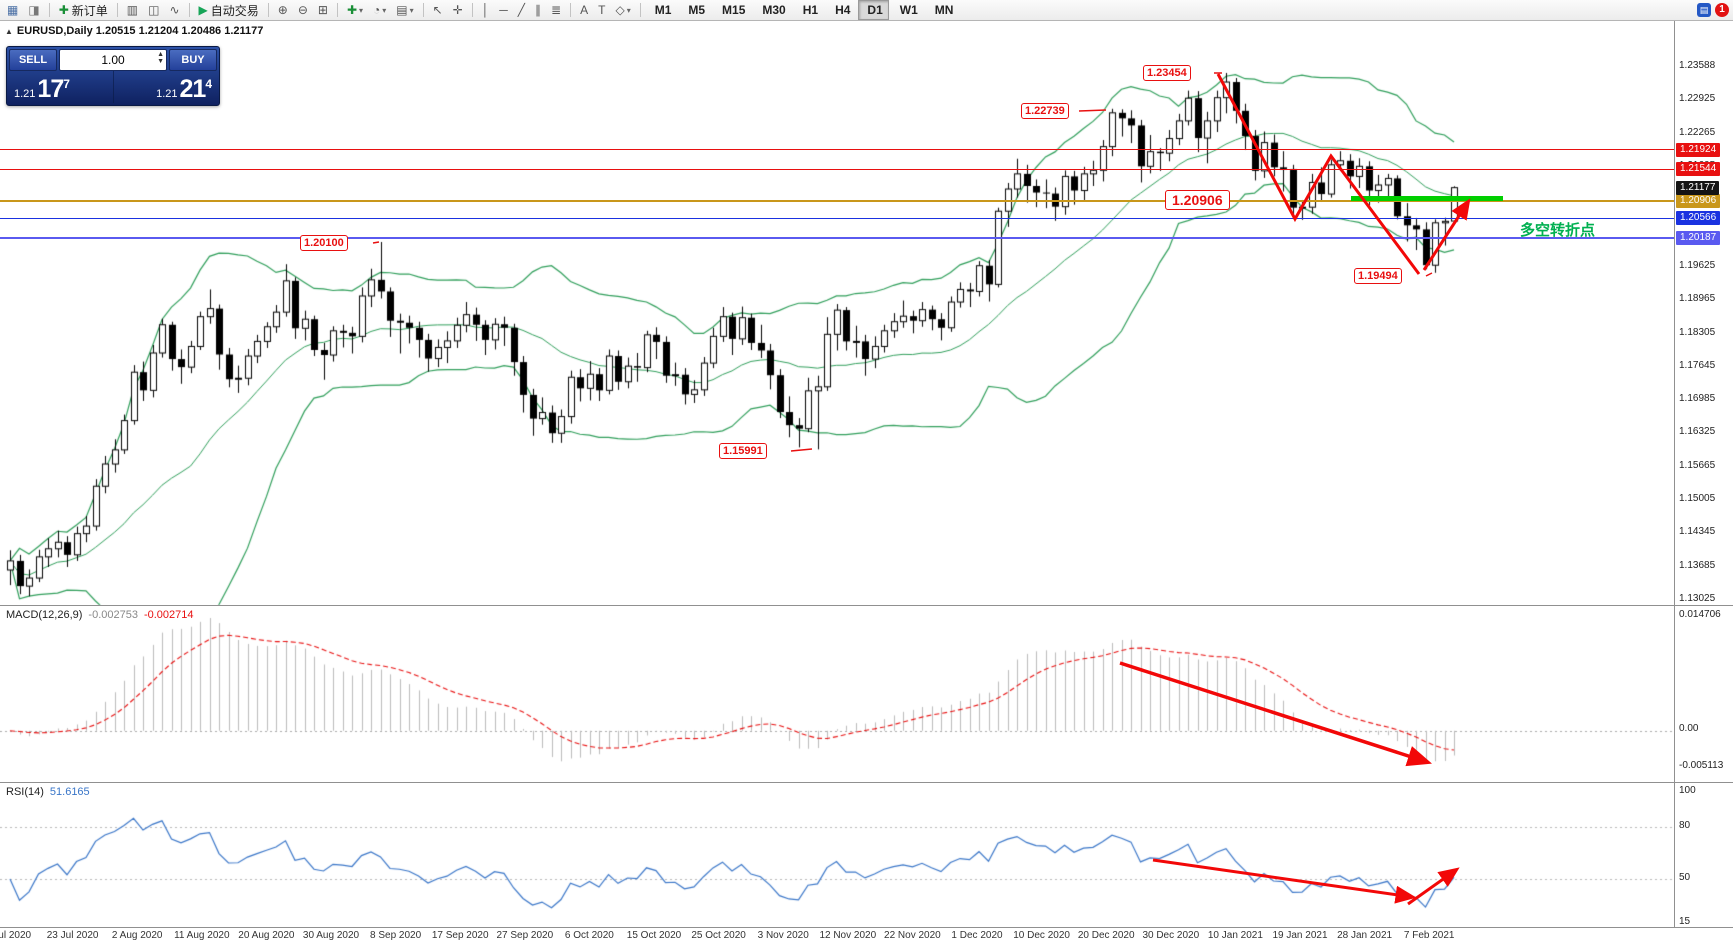  I want to click on date-axis-label: 20 Aug 2020, so click(266, 935).